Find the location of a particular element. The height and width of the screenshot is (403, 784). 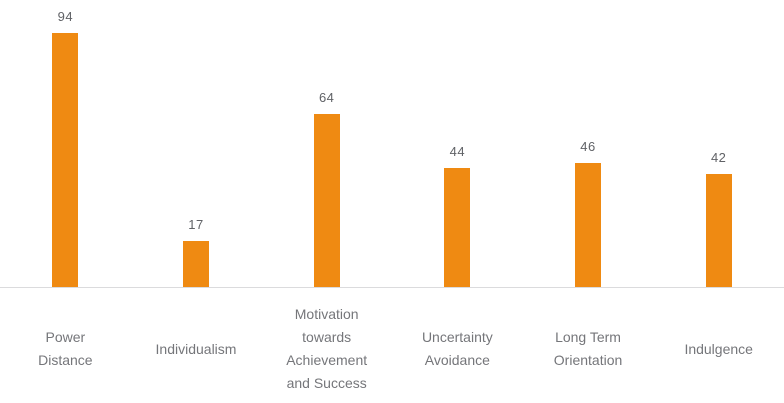

category-label-line: and Success is located at coordinates (326, 383).